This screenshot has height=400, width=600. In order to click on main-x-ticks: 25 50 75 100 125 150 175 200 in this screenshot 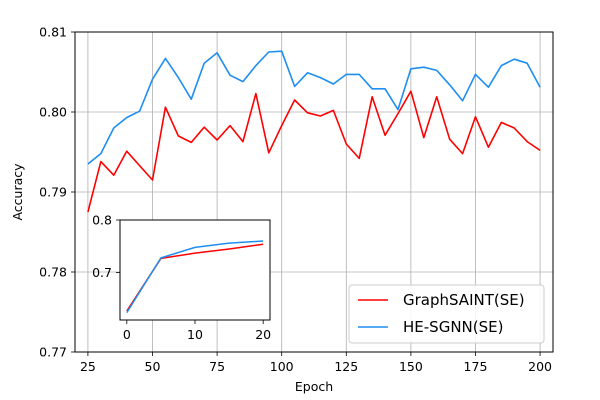, I will do `click(316, 363)`.